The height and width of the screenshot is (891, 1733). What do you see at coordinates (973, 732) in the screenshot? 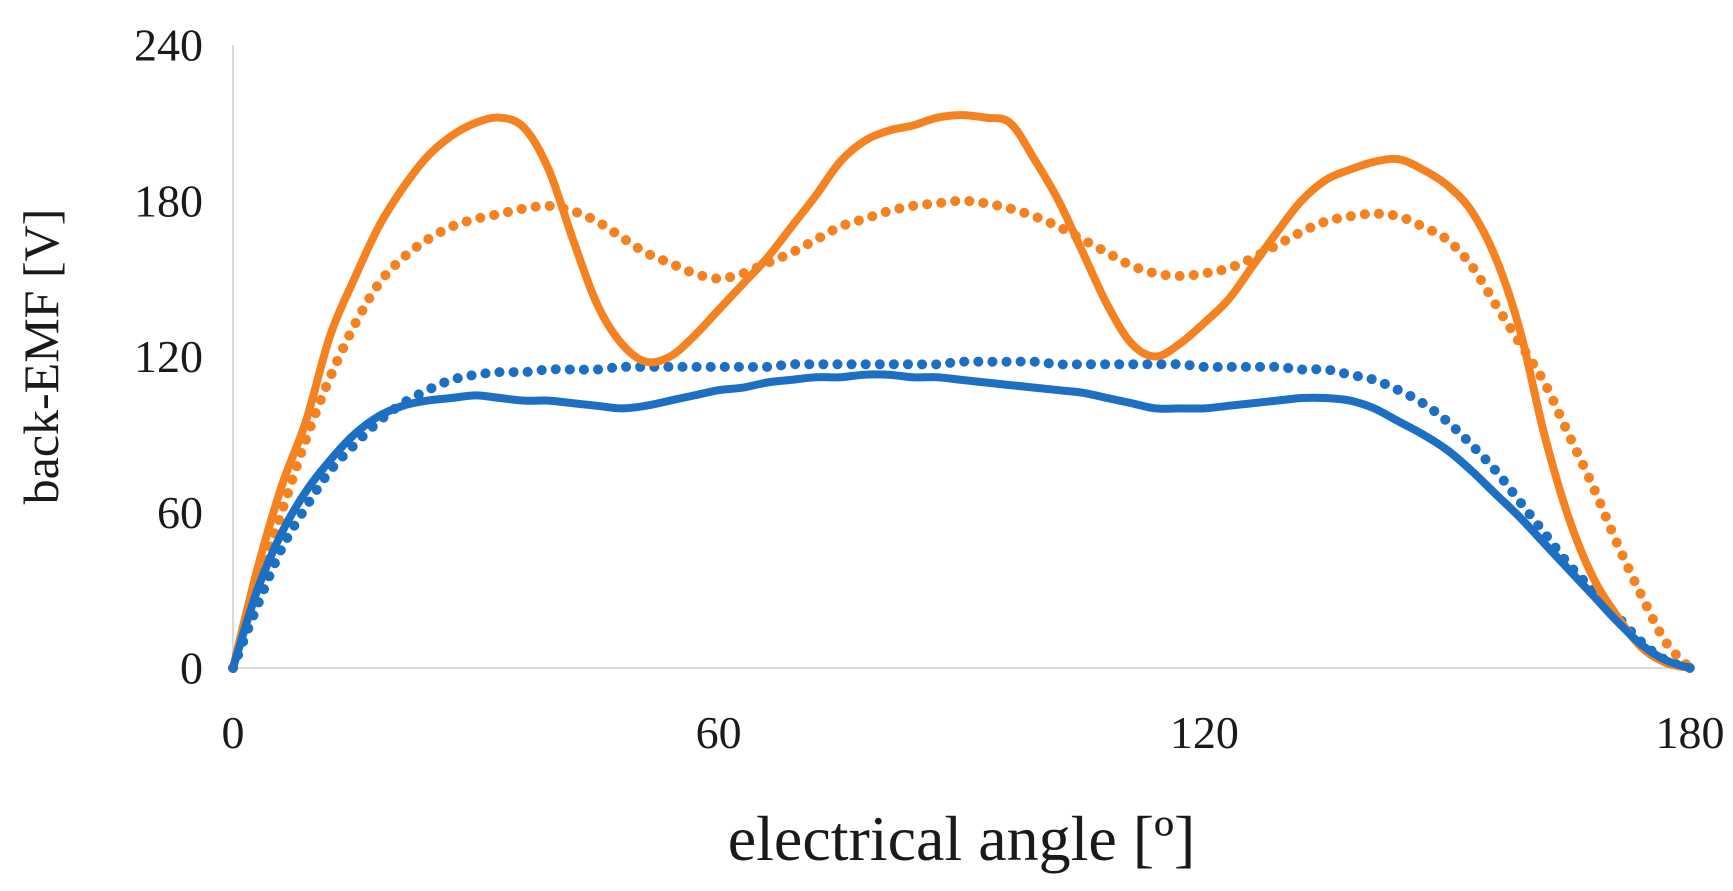
I see `x-tick-labels: 0 60 120 180` at bounding box center [973, 732].